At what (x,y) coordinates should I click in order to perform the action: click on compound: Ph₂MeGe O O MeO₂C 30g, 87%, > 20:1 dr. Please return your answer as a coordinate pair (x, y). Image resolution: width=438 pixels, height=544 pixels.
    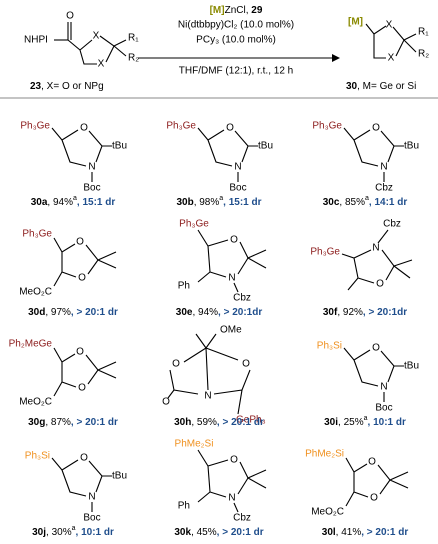
    Looking at the image, I should click on (63, 383).